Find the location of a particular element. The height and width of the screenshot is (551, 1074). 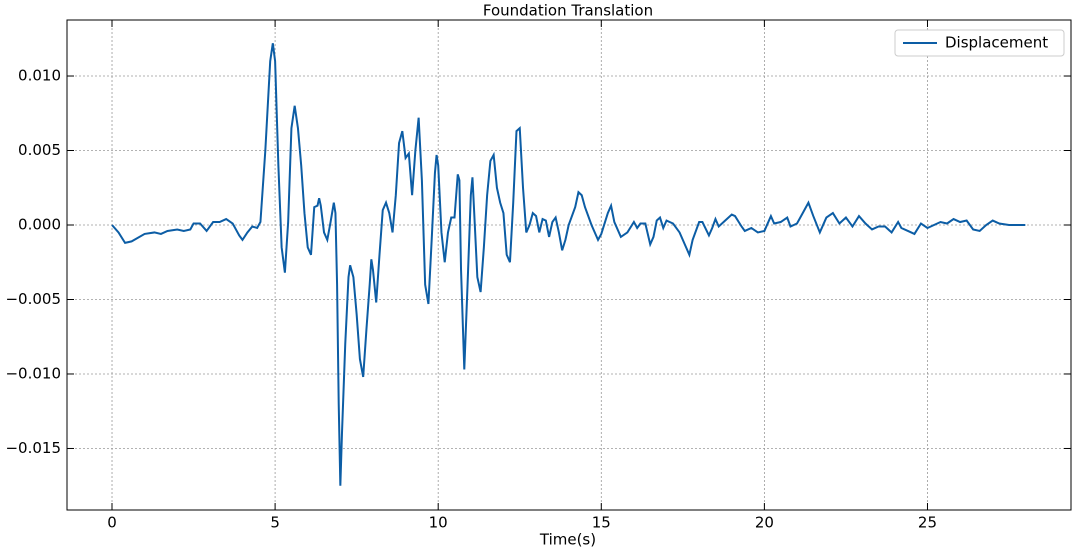

legend-box is located at coordinates (979, 43).